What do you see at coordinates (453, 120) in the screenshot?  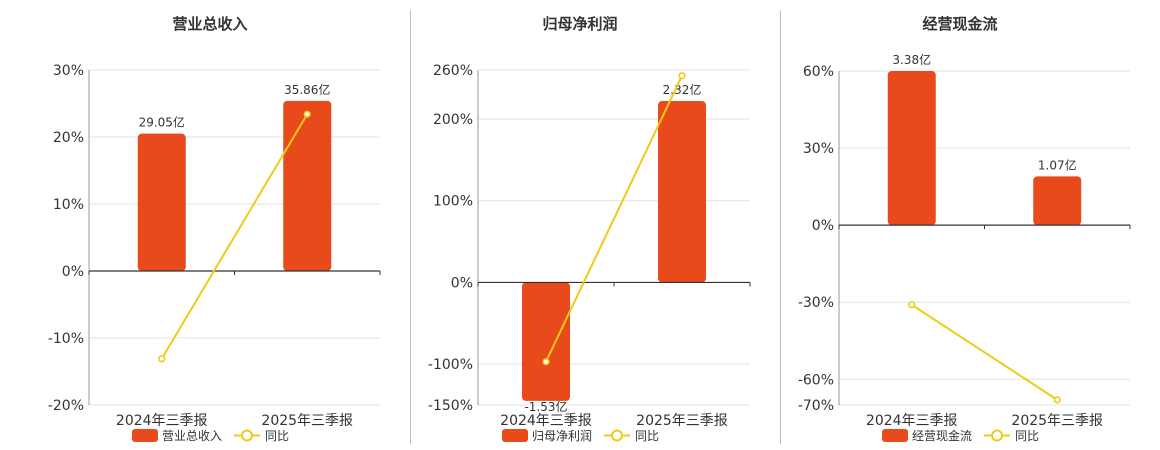 I see `y-tick-label: 200%` at bounding box center [453, 120].